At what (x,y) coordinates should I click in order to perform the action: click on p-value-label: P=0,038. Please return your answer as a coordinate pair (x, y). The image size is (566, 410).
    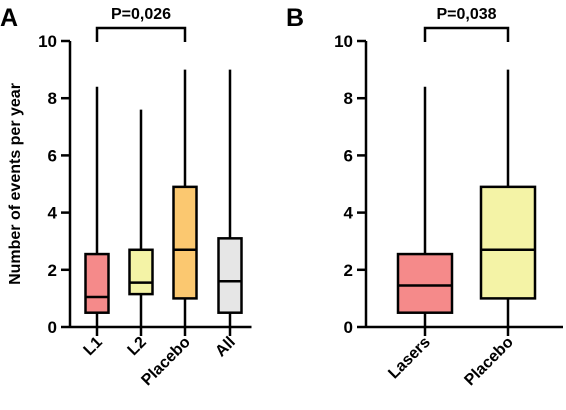
    Looking at the image, I should click on (466, 14).